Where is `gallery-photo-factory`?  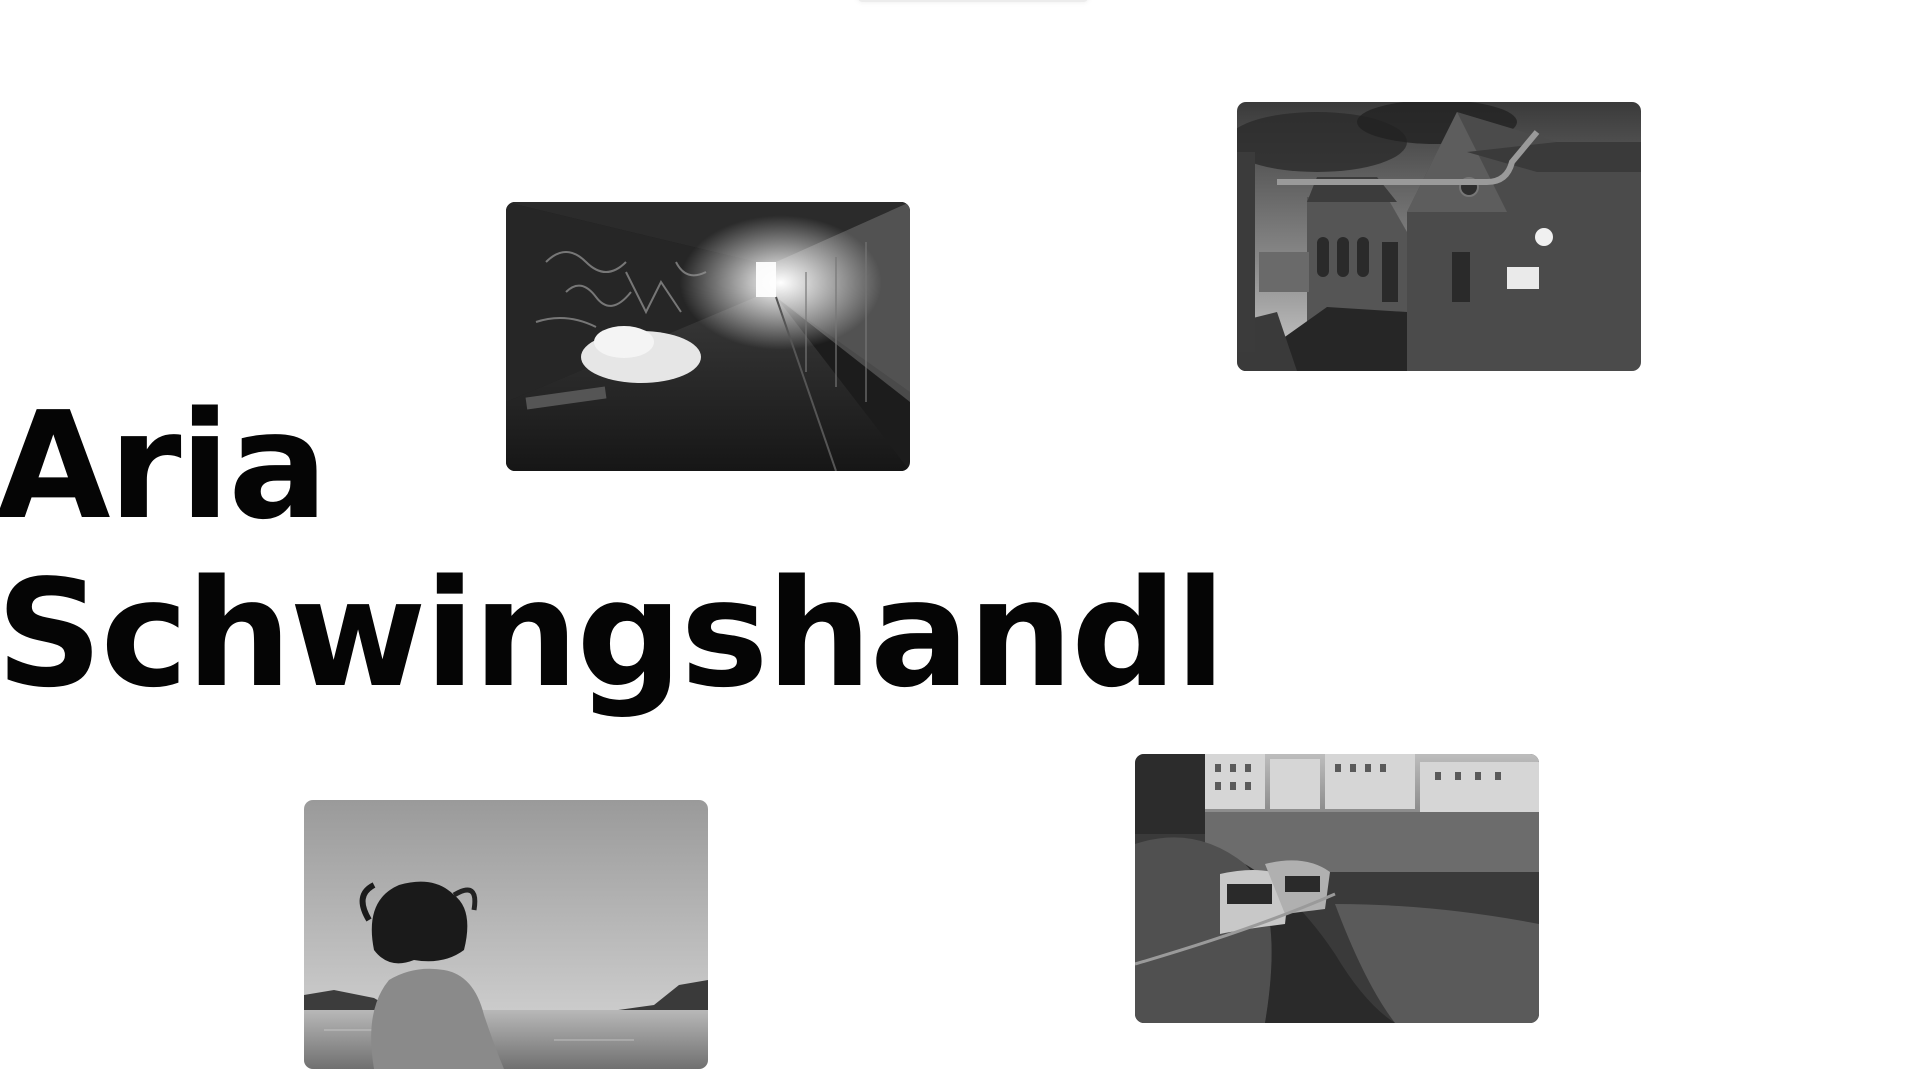 gallery-photo-factory is located at coordinates (1439, 236).